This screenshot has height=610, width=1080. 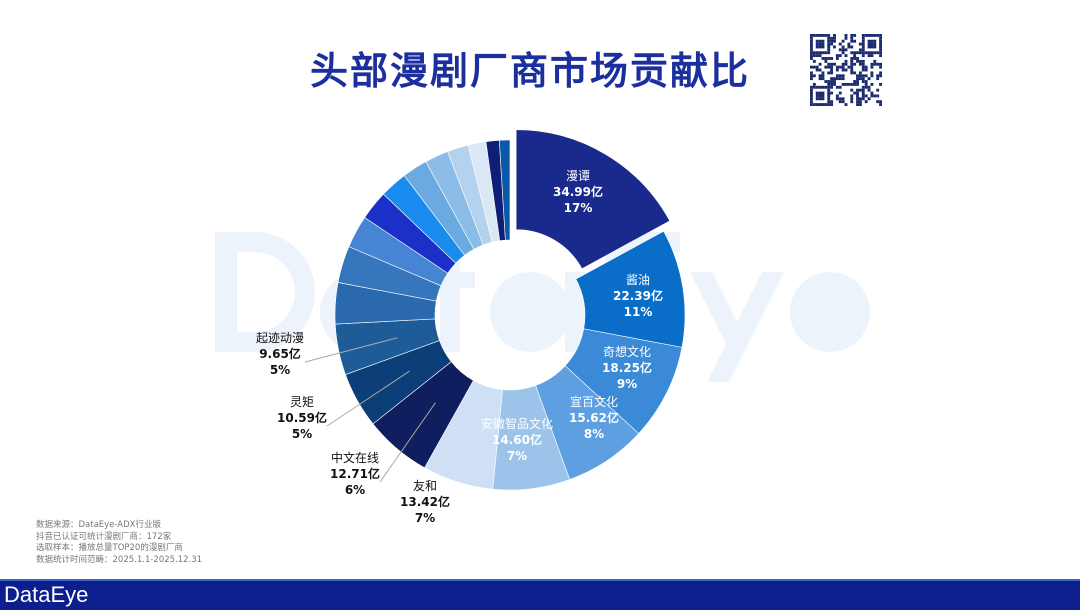 What do you see at coordinates (578, 208) in the screenshot?
I see `slice-label-pct: 17%` at bounding box center [578, 208].